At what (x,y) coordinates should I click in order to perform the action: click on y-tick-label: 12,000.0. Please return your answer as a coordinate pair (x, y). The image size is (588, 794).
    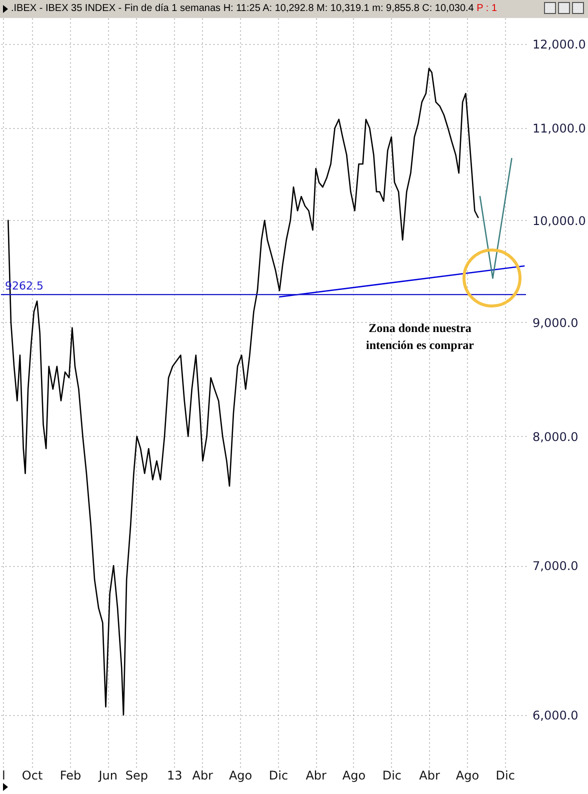
    Looking at the image, I should click on (559, 44).